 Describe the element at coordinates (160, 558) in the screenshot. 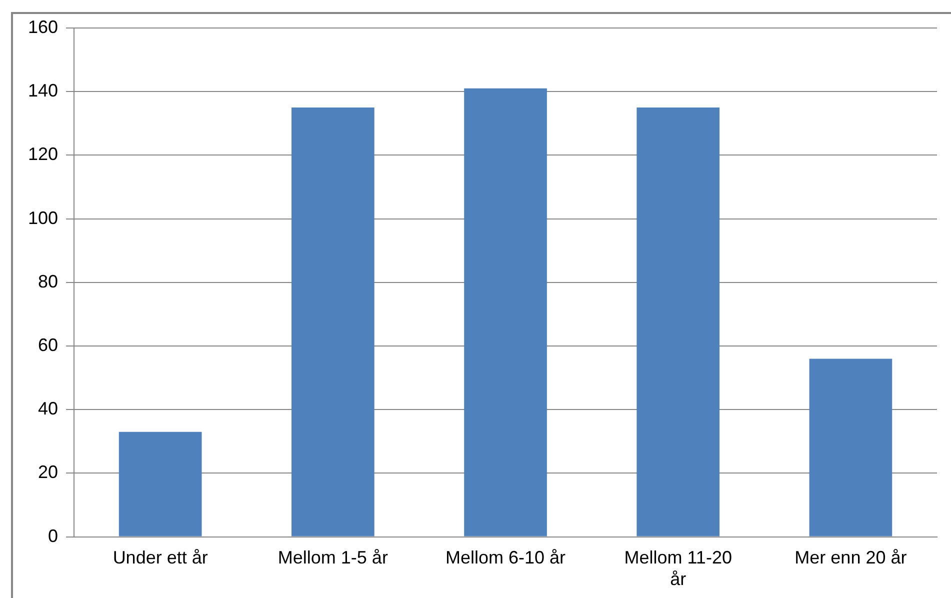

I see `x-tick-label: Under ett år` at that location.